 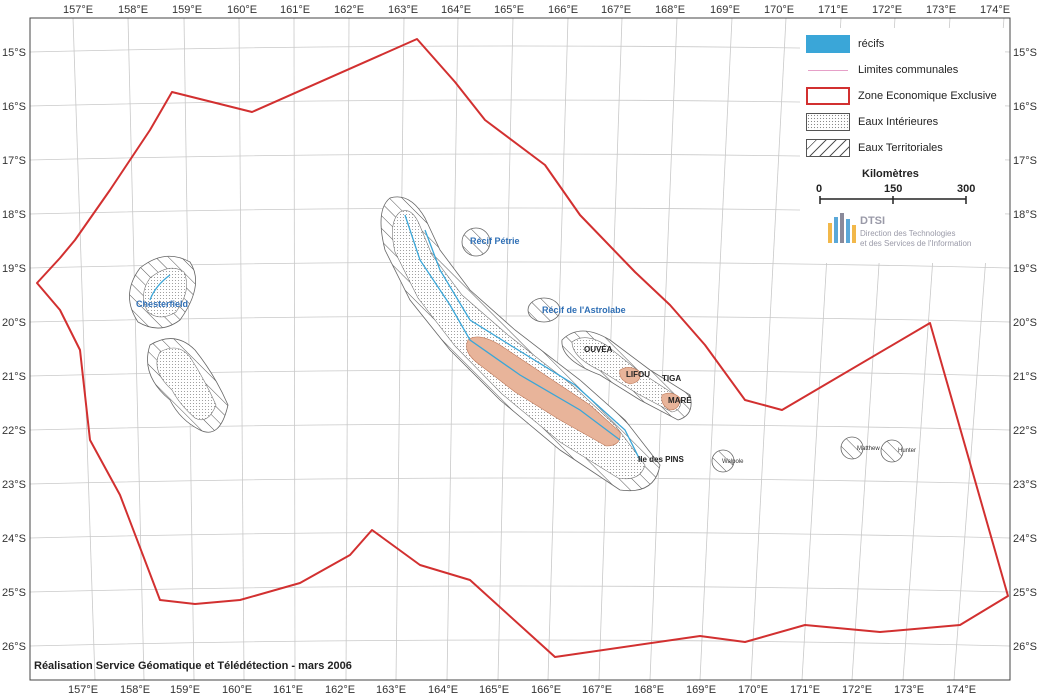 I want to click on logo-line-1: Direction des Technologies, so click(x=908, y=233).